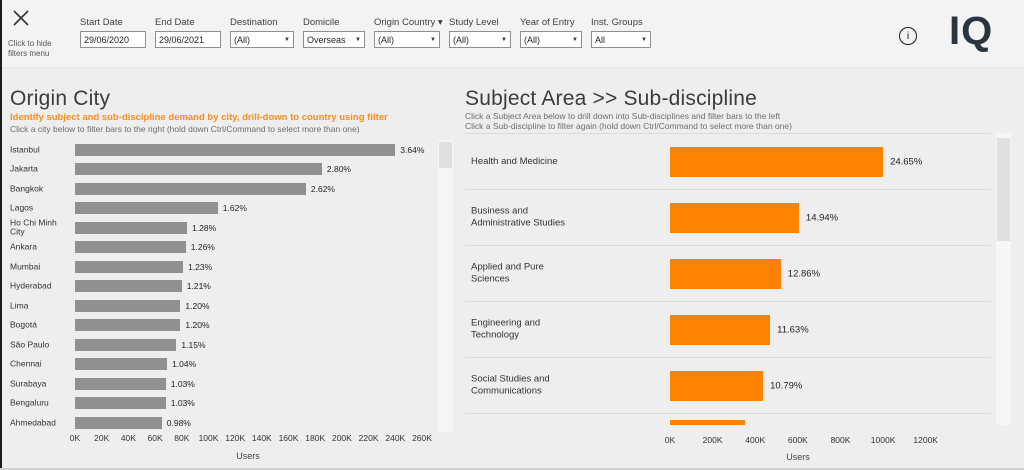 The height and width of the screenshot is (470, 1024). I want to click on subject-area-x-axis: 0K 200K 400K 600K 800K 1000K 1200K, so click(730, 441).